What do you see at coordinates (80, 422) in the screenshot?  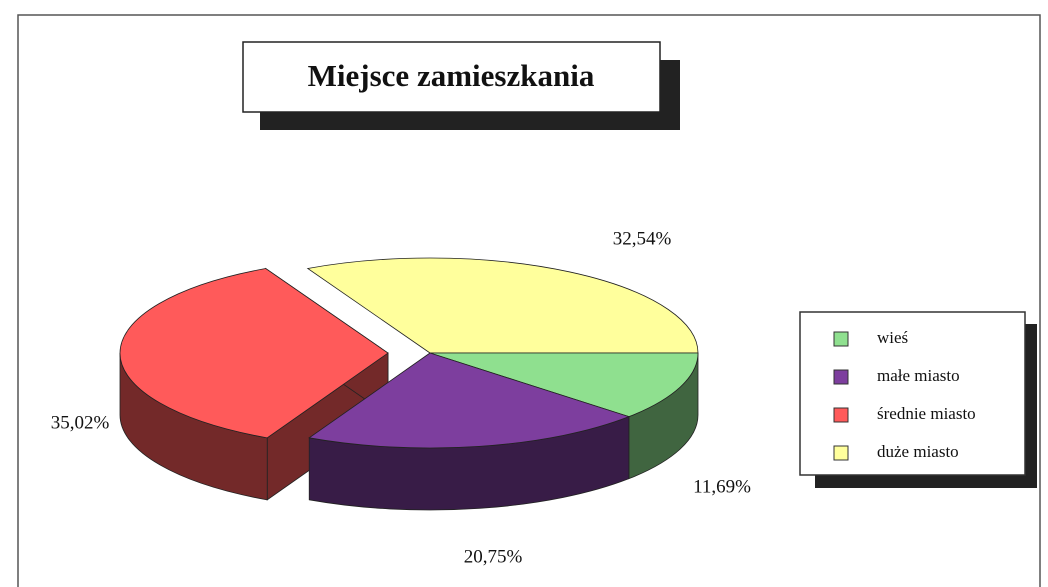 I see `data-label: 35,02%` at bounding box center [80, 422].